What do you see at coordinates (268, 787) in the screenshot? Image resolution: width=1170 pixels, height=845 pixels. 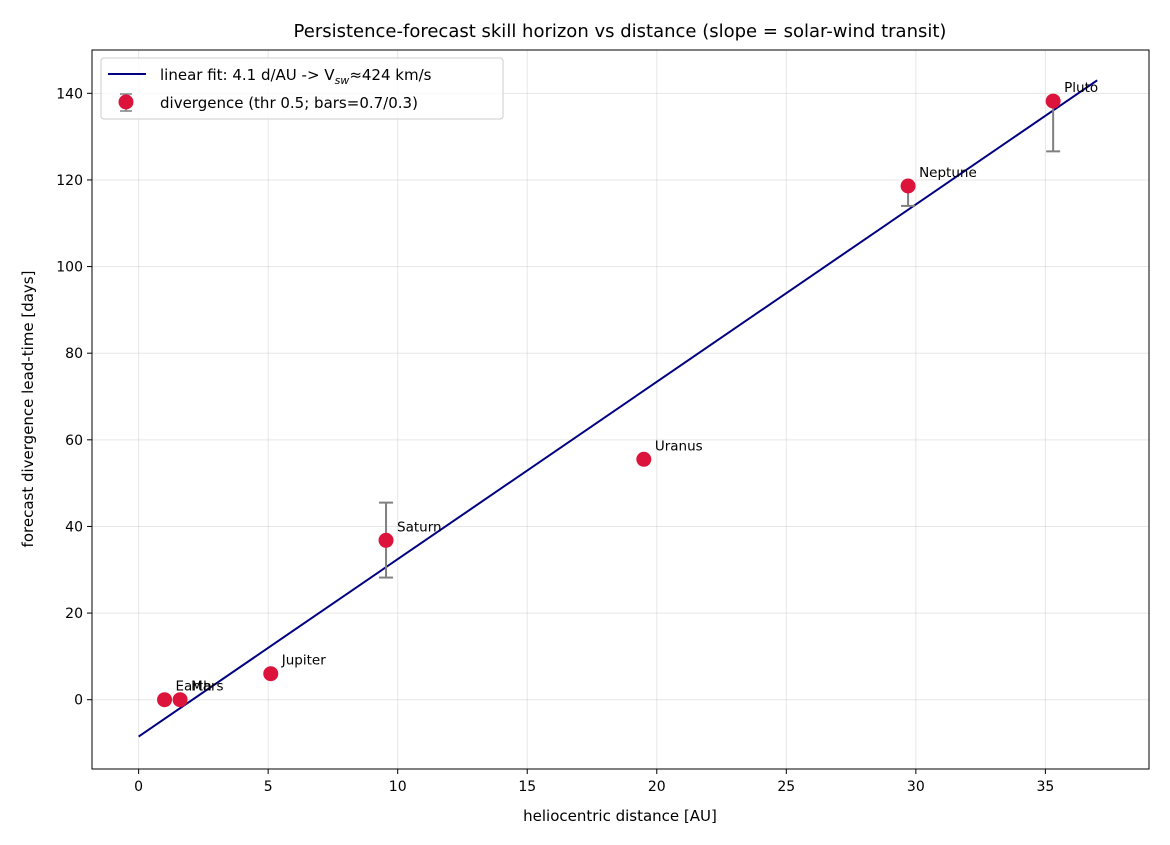 I see `x-tick-label: 5` at bounding box center [268, 787].